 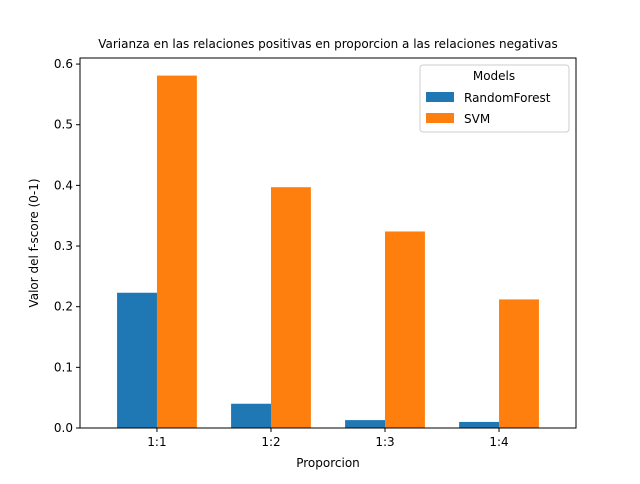 What do you see at coordinates (488, 108) in the screenshot?
I see `legend-items: RandomForest SVM` at bounding box center [488, 108].